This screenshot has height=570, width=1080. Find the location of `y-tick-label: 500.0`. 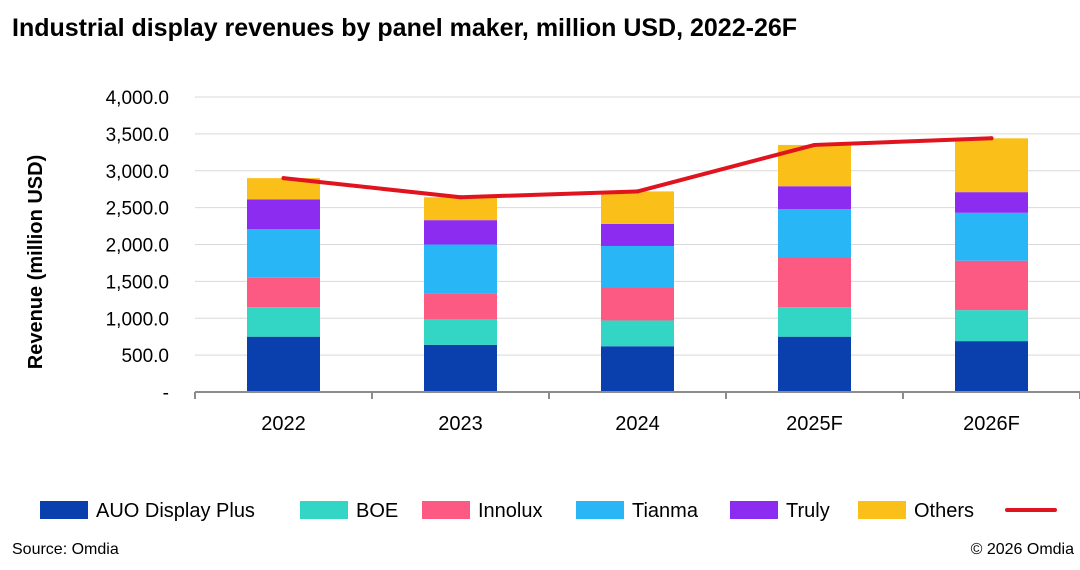

y-tick-label: 500.0 is located at coordinates (145, 356).